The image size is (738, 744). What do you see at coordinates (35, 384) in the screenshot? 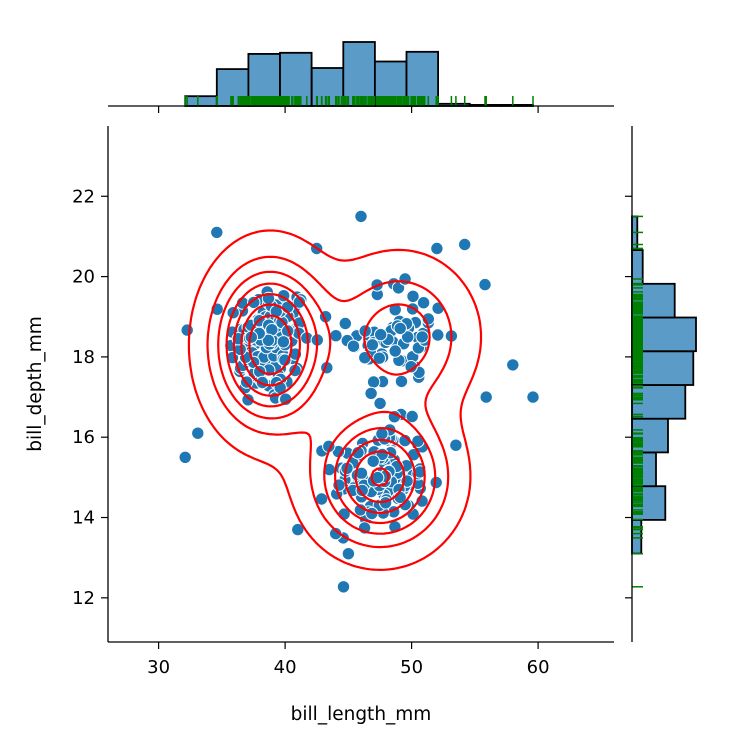
I see `y-axis-label: bill_depth_mm` at bounding box center [35, 384].